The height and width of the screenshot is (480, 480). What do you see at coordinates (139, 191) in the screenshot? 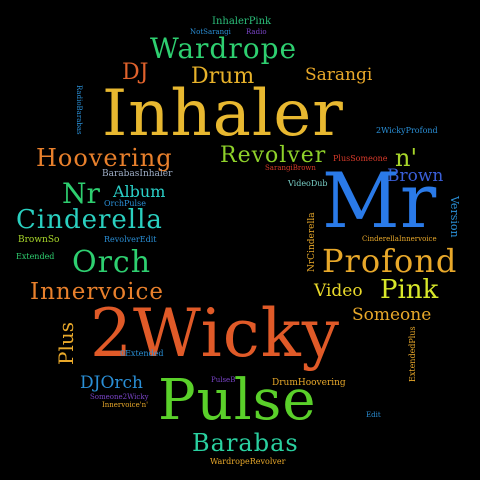
I see `word-album: Album` at bounding box center [139, 191].